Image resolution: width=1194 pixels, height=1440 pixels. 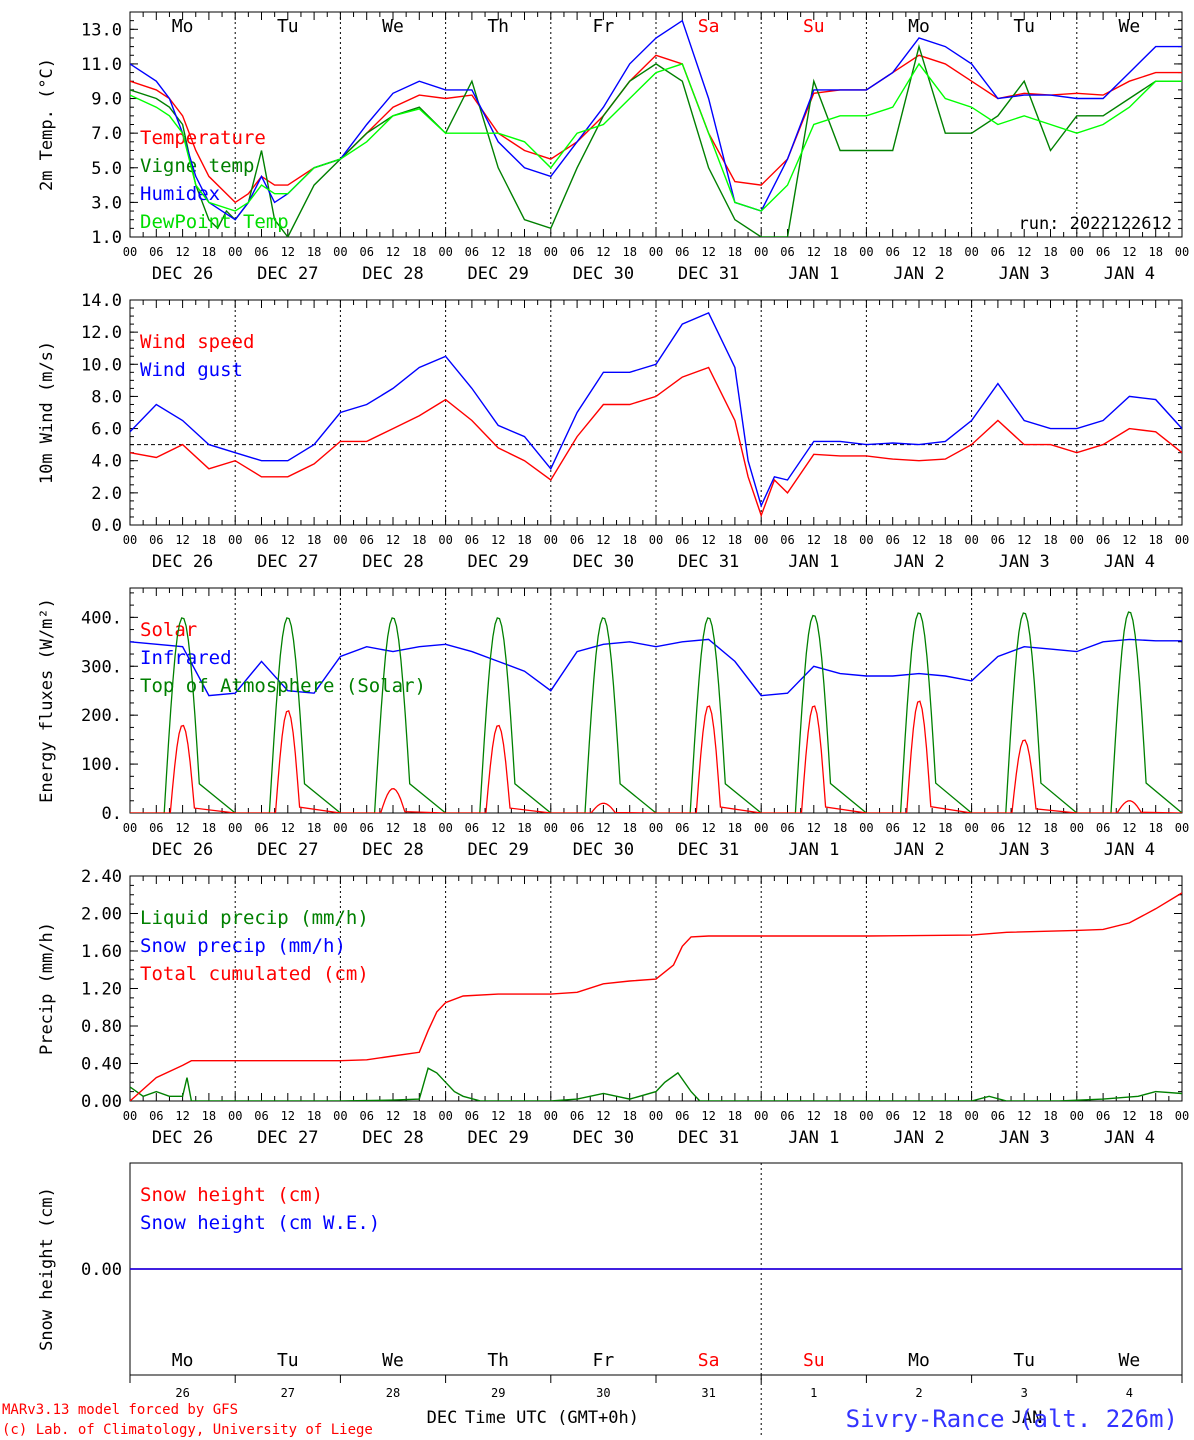 I want to click on y-tick-label: 0.00, so click(x=101, y=1102).